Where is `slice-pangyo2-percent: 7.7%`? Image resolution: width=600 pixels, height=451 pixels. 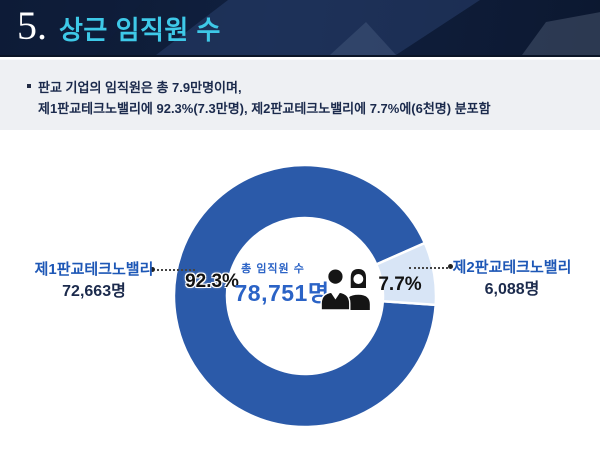 slice-pangyo2-percent: 7.7% is located at coordinates (400, 284).